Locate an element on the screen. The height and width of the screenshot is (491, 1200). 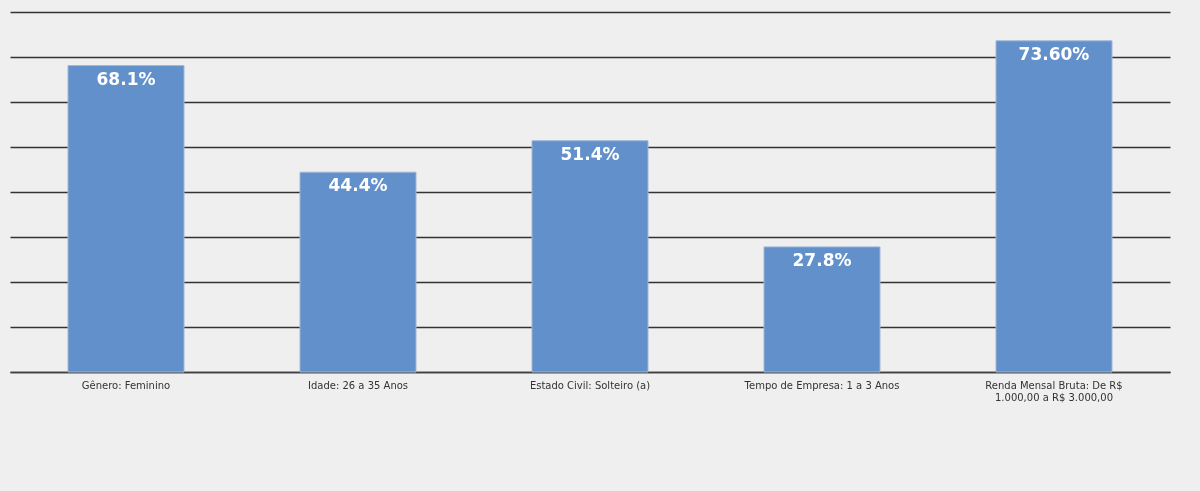
data-label: 44.4% is located at coordinates (358, 185).